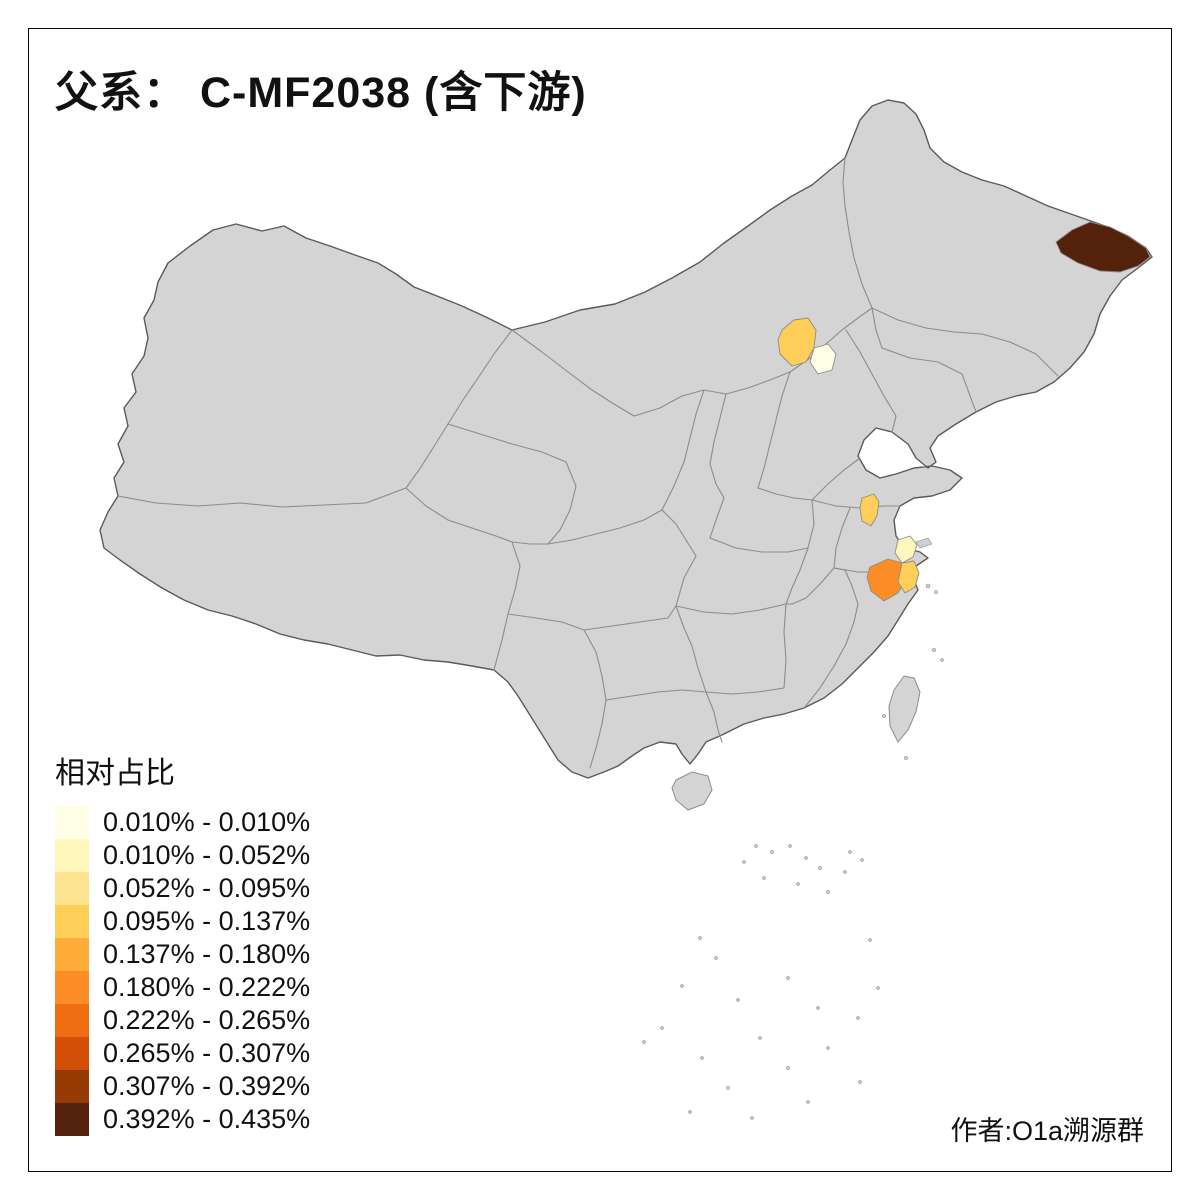 Image resolution: width=1200 pixels, height=1200 pixels. What do you see at coordinates (904, 709) in the screenshot?
I see `taiwan-island` at bounding box center [904, 709].